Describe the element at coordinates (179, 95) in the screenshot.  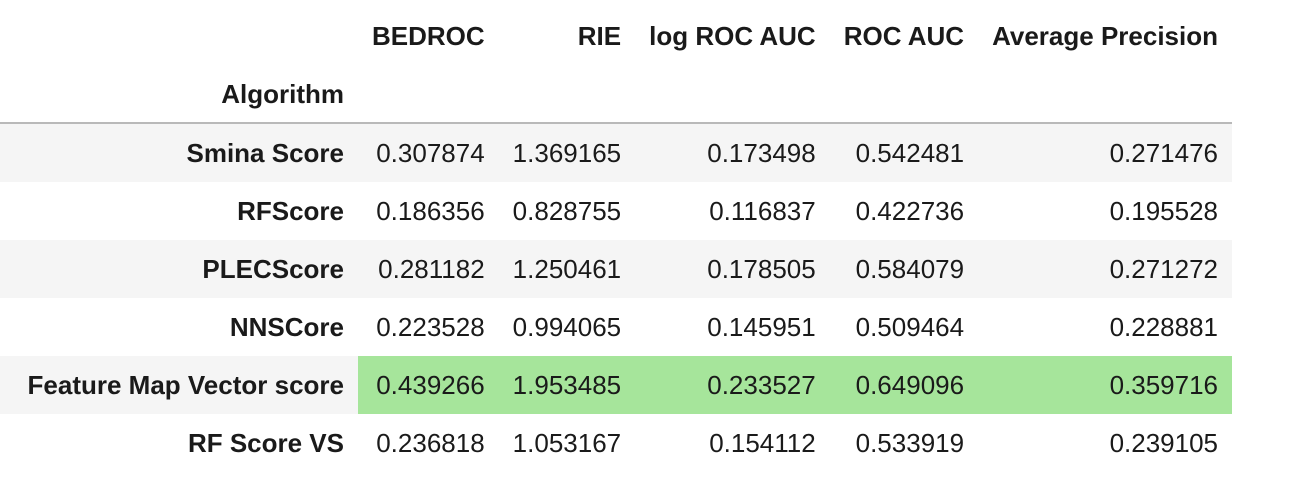
I see `index-name: Algorithm` at that location.